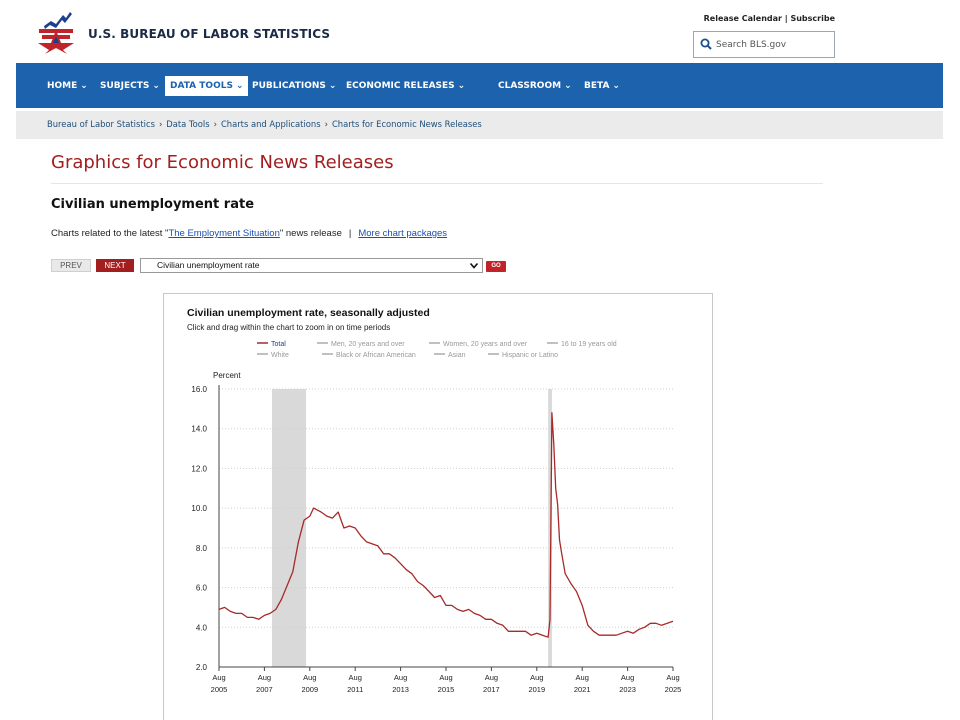 This screenshot has width=960, height=720. What do you see at coordinates (310, 233) in the screenshot?
I see `related-suffix: " news release` at bounding box center [310, 233].